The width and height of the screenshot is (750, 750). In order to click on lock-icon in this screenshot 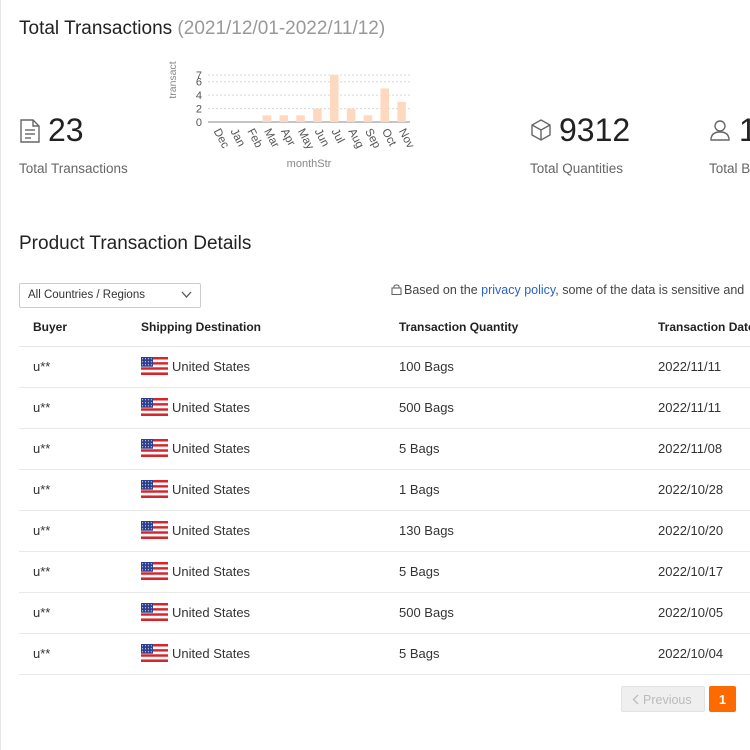, I will do `click(396, 290)`.